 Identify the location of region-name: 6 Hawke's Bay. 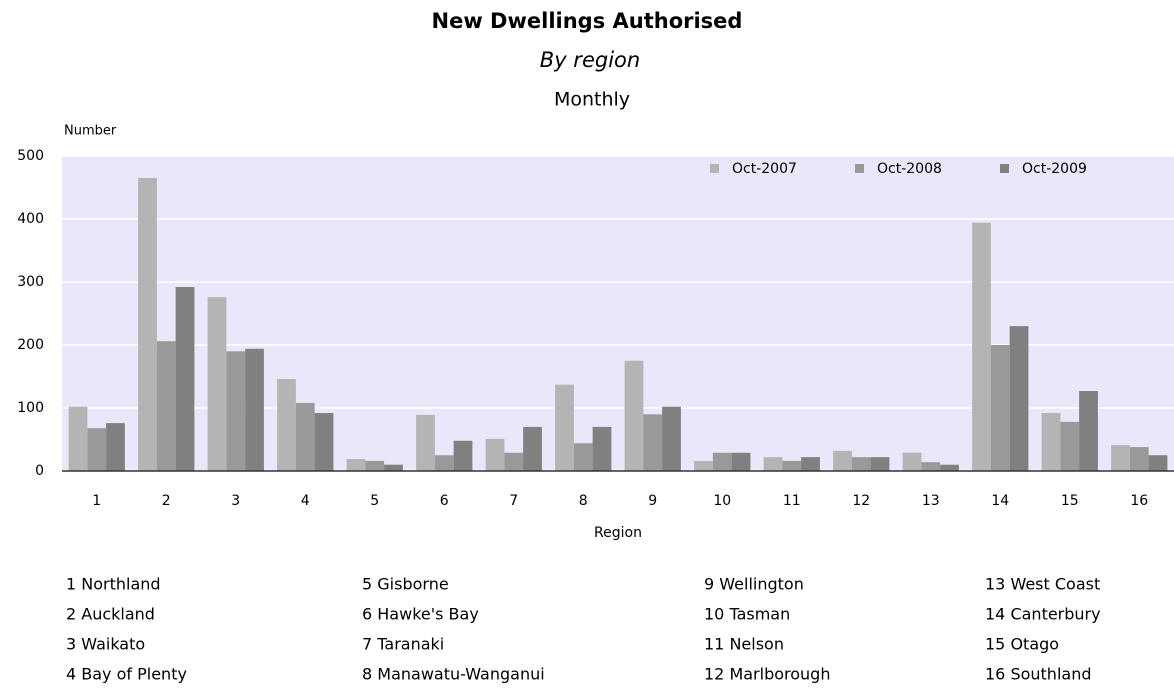
(420, 614).